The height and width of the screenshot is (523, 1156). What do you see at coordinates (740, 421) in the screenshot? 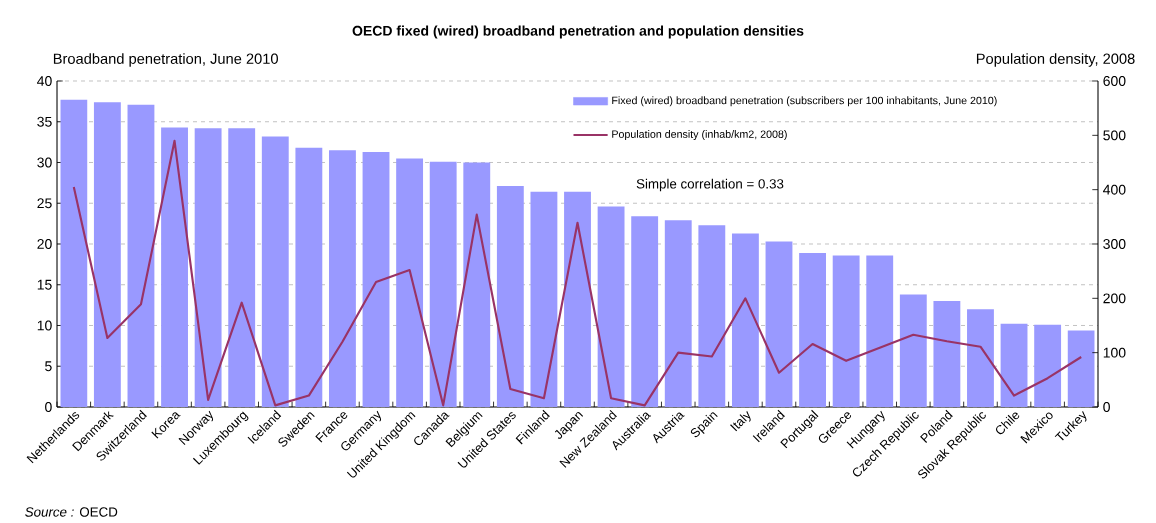
I see `x-tick-label: Italy` at bounding box center [740, 421].